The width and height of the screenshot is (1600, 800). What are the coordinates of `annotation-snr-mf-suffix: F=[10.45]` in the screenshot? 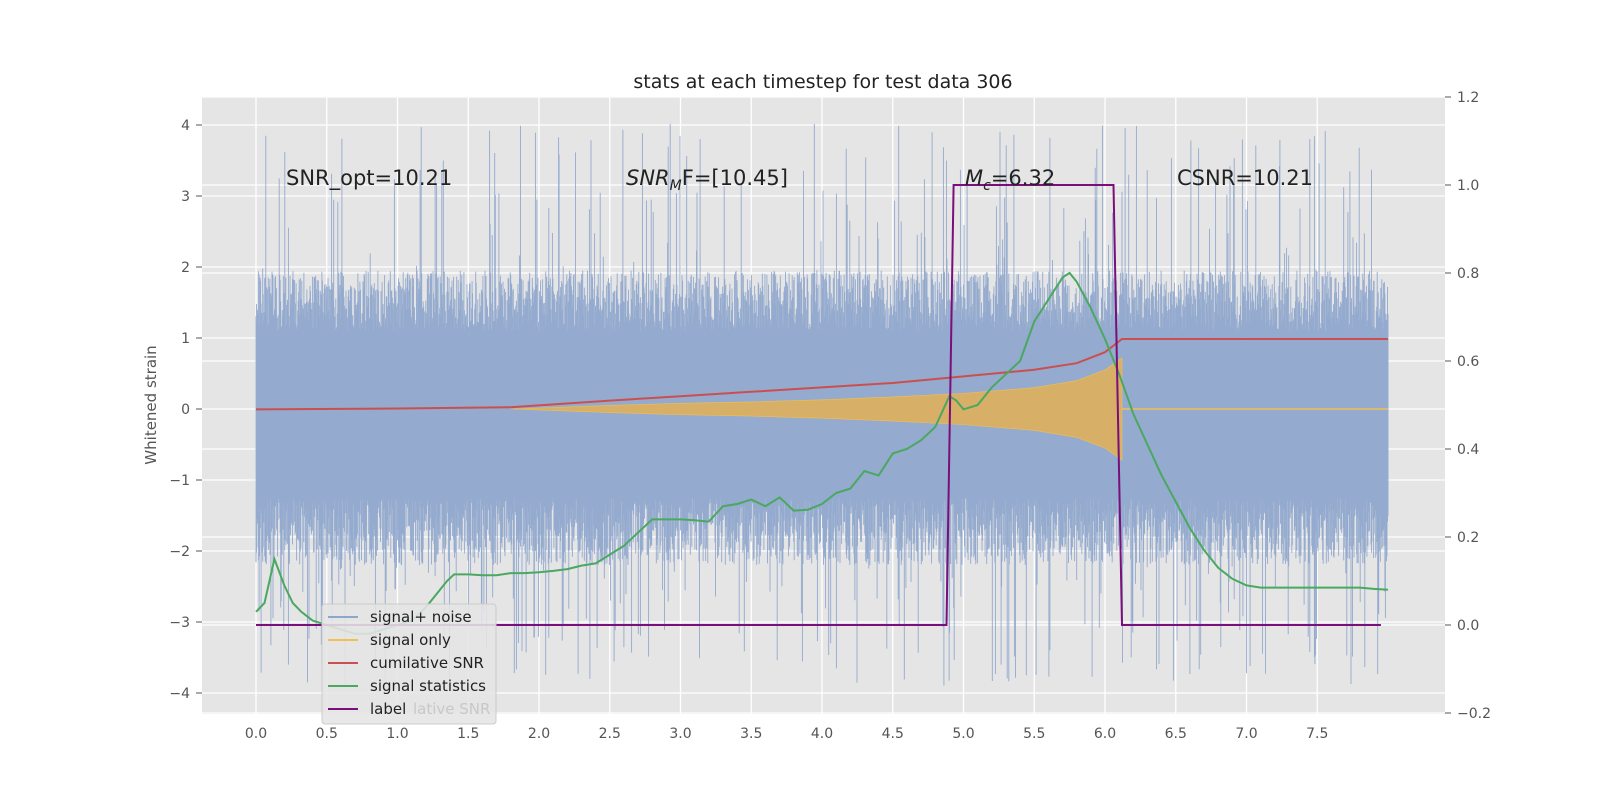 It's located at (735, 178).